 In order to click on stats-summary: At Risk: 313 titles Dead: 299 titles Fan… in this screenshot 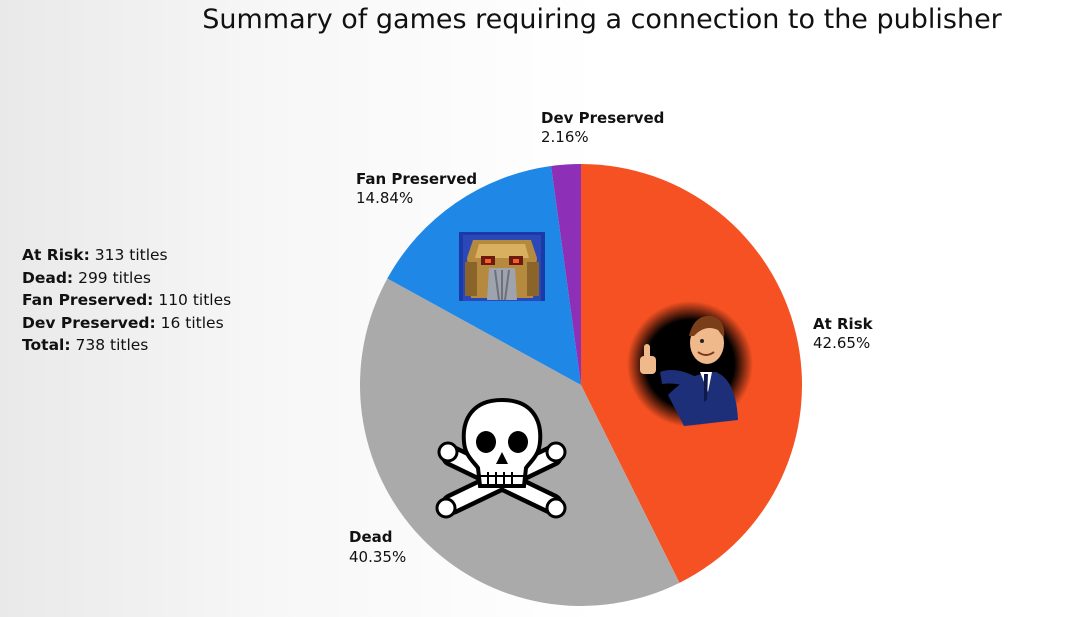, I will do `click(126, 300)`.